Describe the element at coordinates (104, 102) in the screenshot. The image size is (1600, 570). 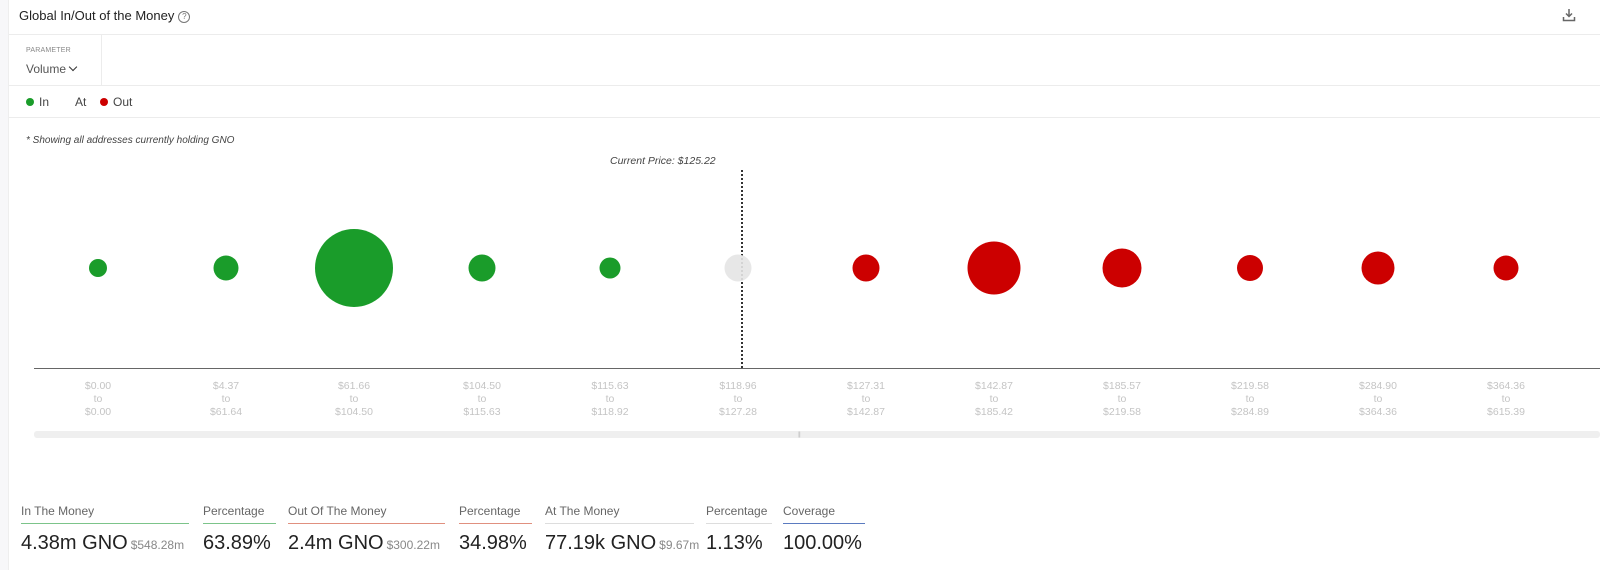
I see `red-dot-icon` at that location.